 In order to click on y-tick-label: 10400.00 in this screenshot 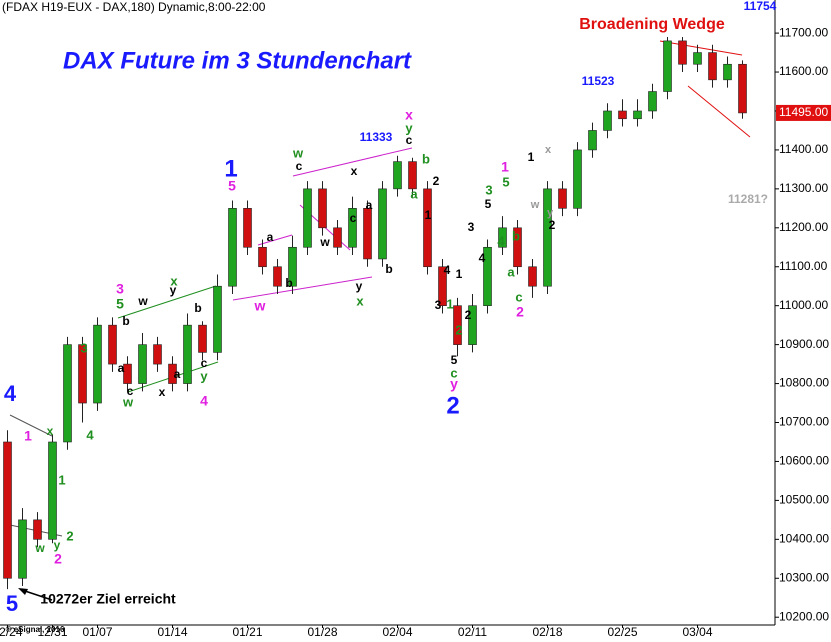, I will do `click(804, 539)`.